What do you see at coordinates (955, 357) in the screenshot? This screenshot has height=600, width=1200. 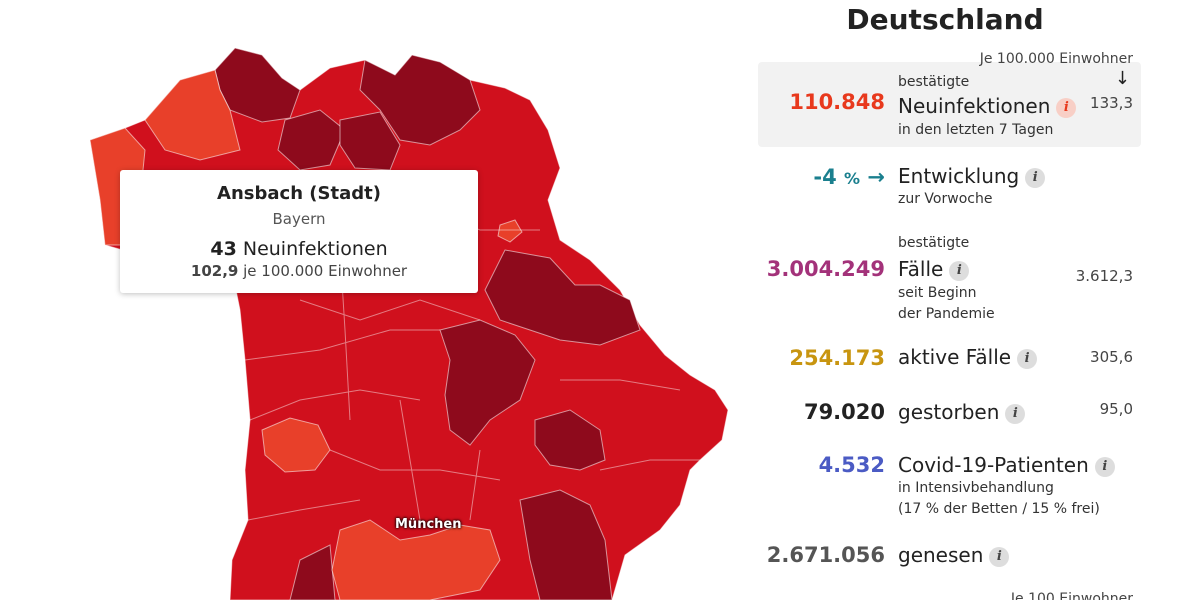 I see `active-label-text: aktive Fälle` at bounding box center [955, 357].